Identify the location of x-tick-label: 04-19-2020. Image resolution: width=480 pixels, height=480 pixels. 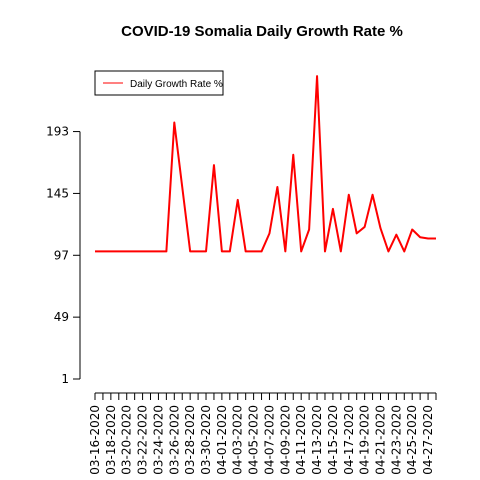
(365, 440).